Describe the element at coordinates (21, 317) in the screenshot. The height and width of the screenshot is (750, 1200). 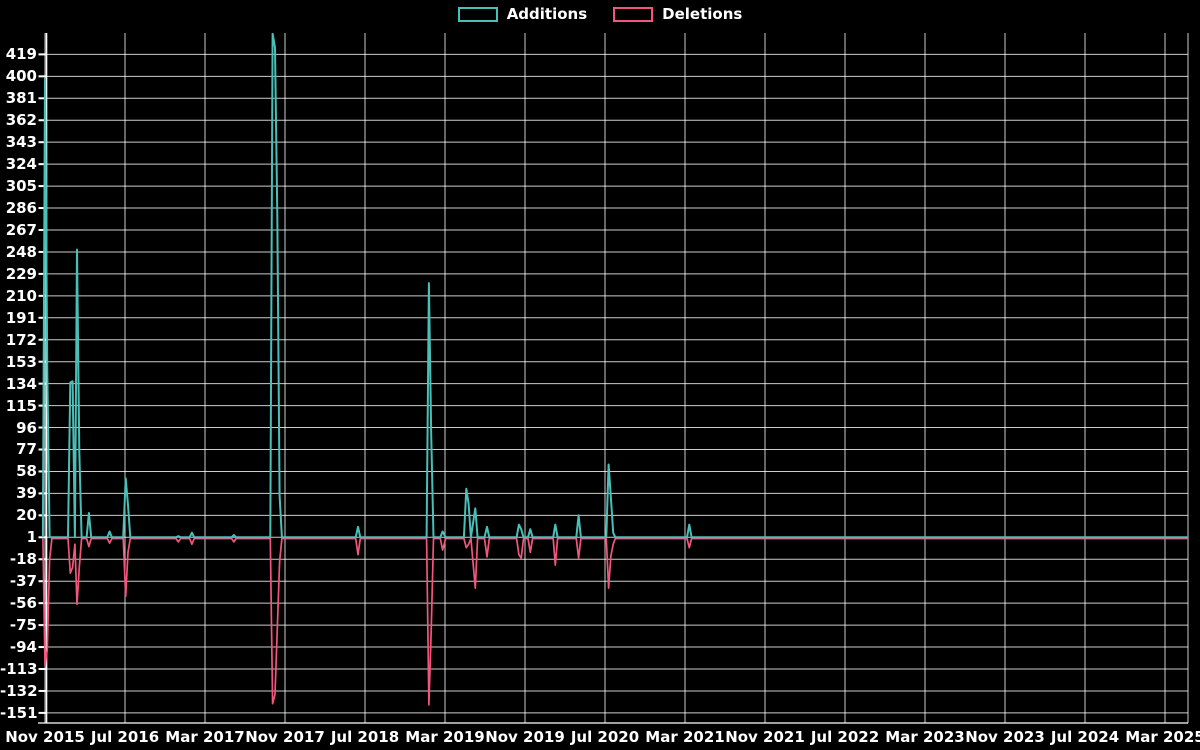
I see `y-tick-label: 191` at that location.